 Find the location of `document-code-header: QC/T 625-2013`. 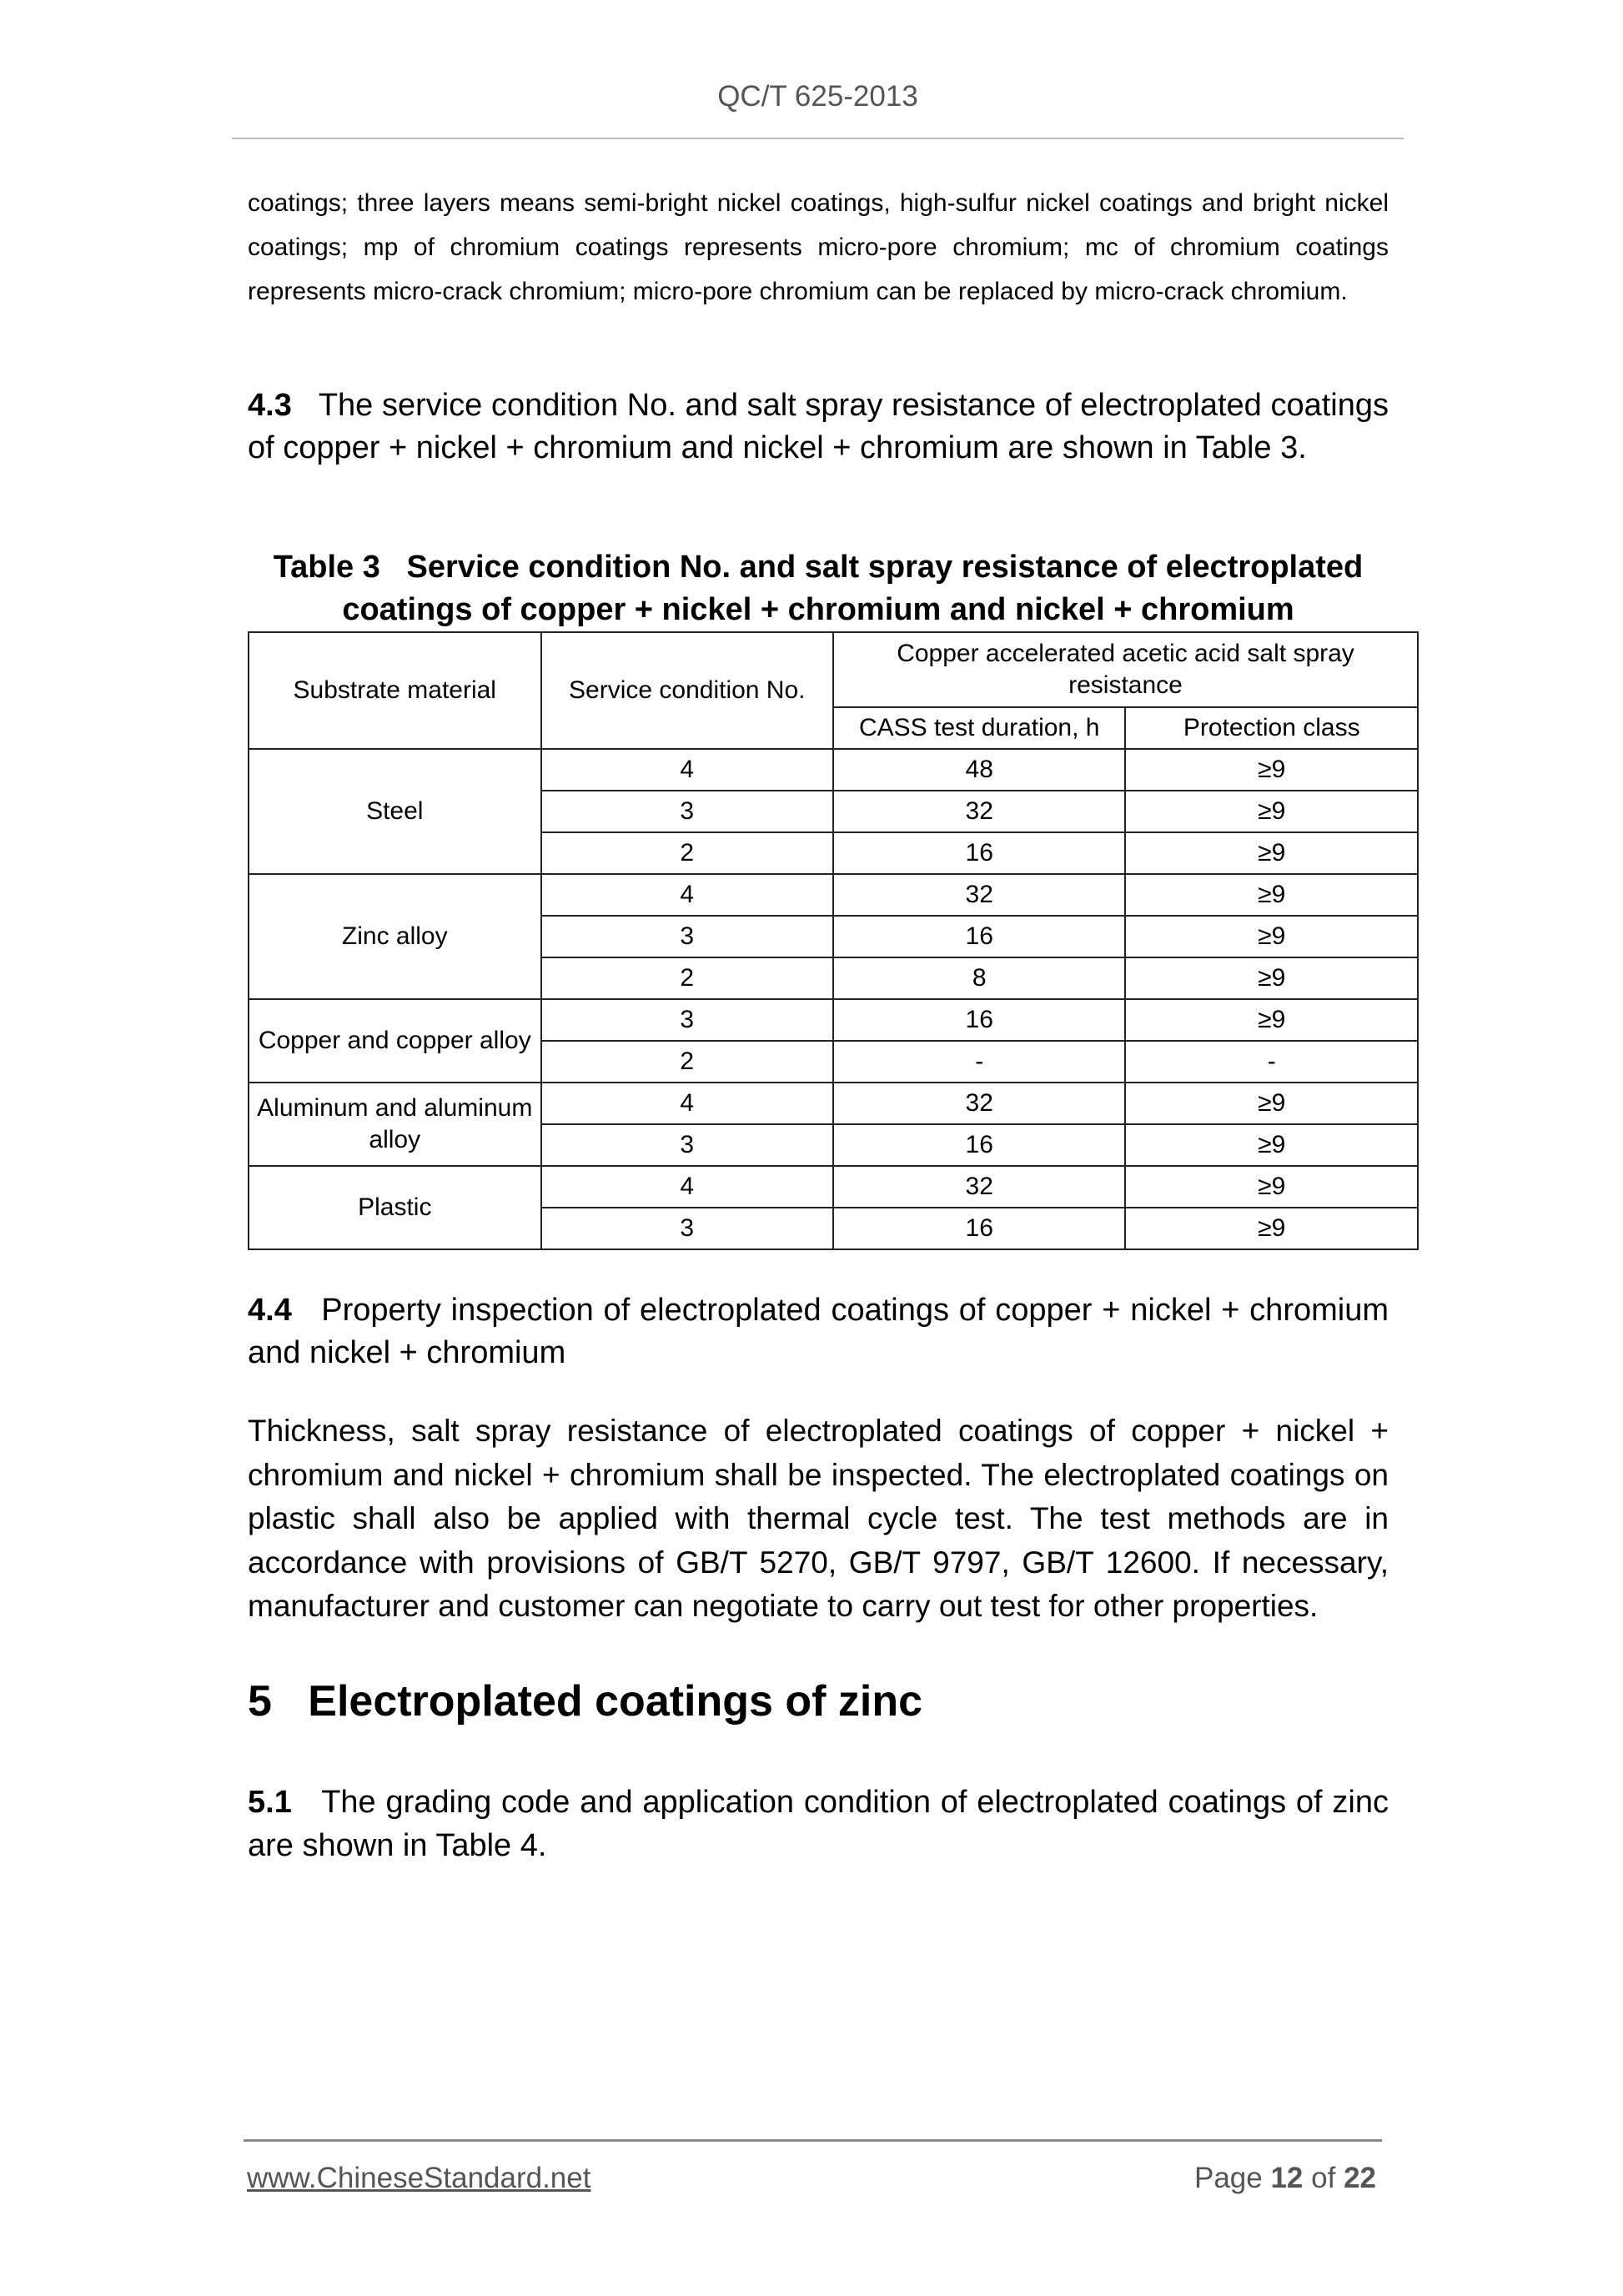

document-code-header: QC/T 625-2013 is located at coordinates (817, 97).